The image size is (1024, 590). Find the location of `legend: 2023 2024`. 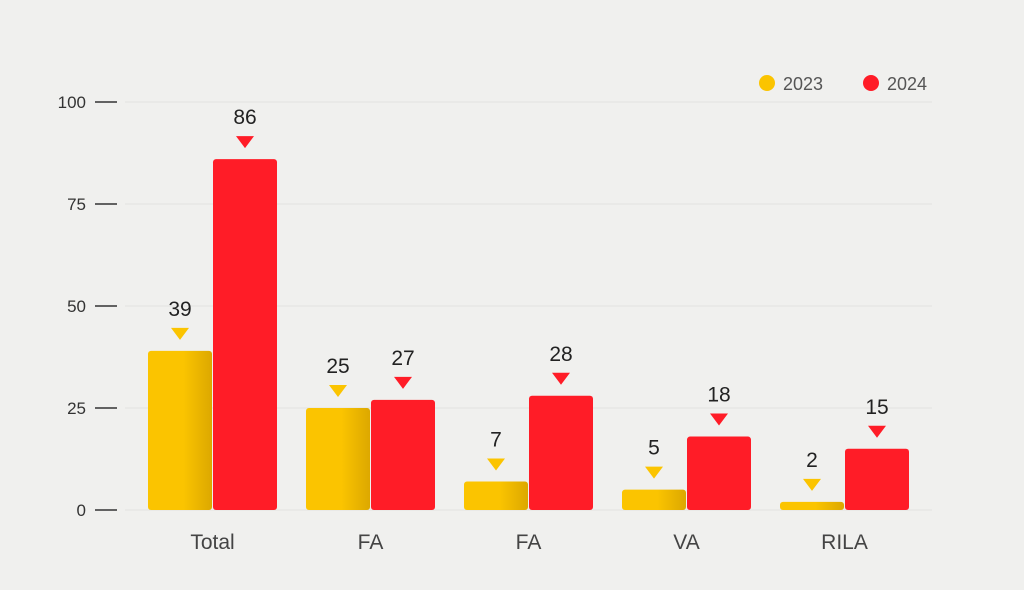

legend: 2023 2024 is located at coordinates (843, 84).